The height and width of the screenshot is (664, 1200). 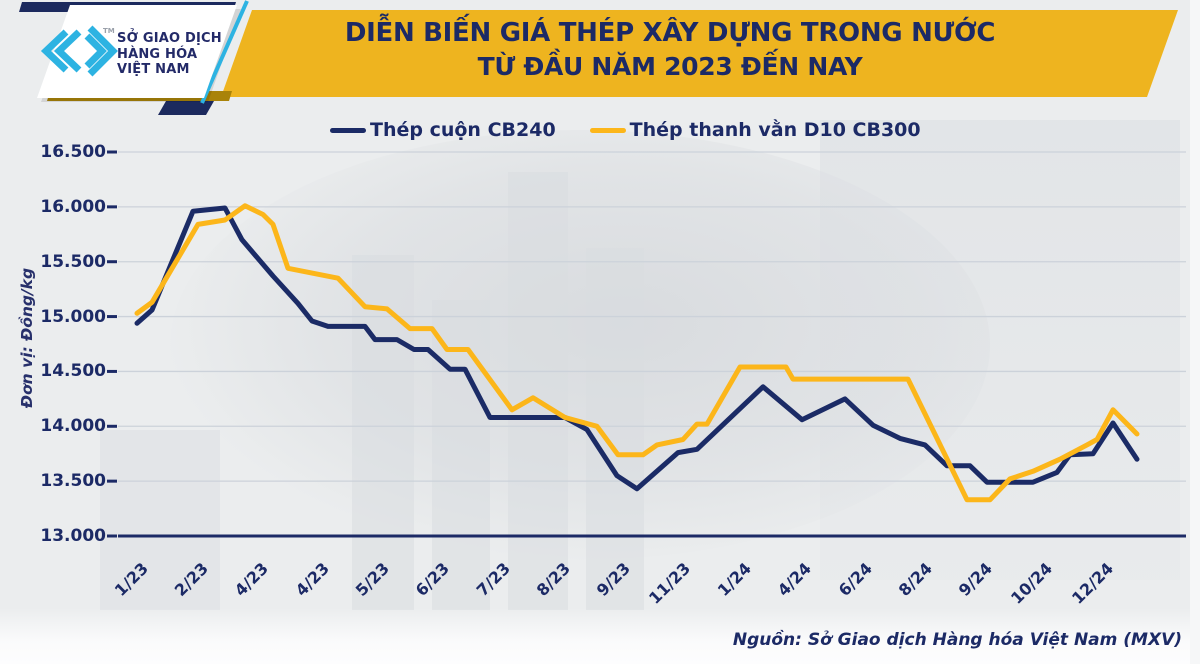 I want to click on chart-legend: Thép cuộn CB240 Thép thanh vằn D10 CB300, so click(x=625, y=130).